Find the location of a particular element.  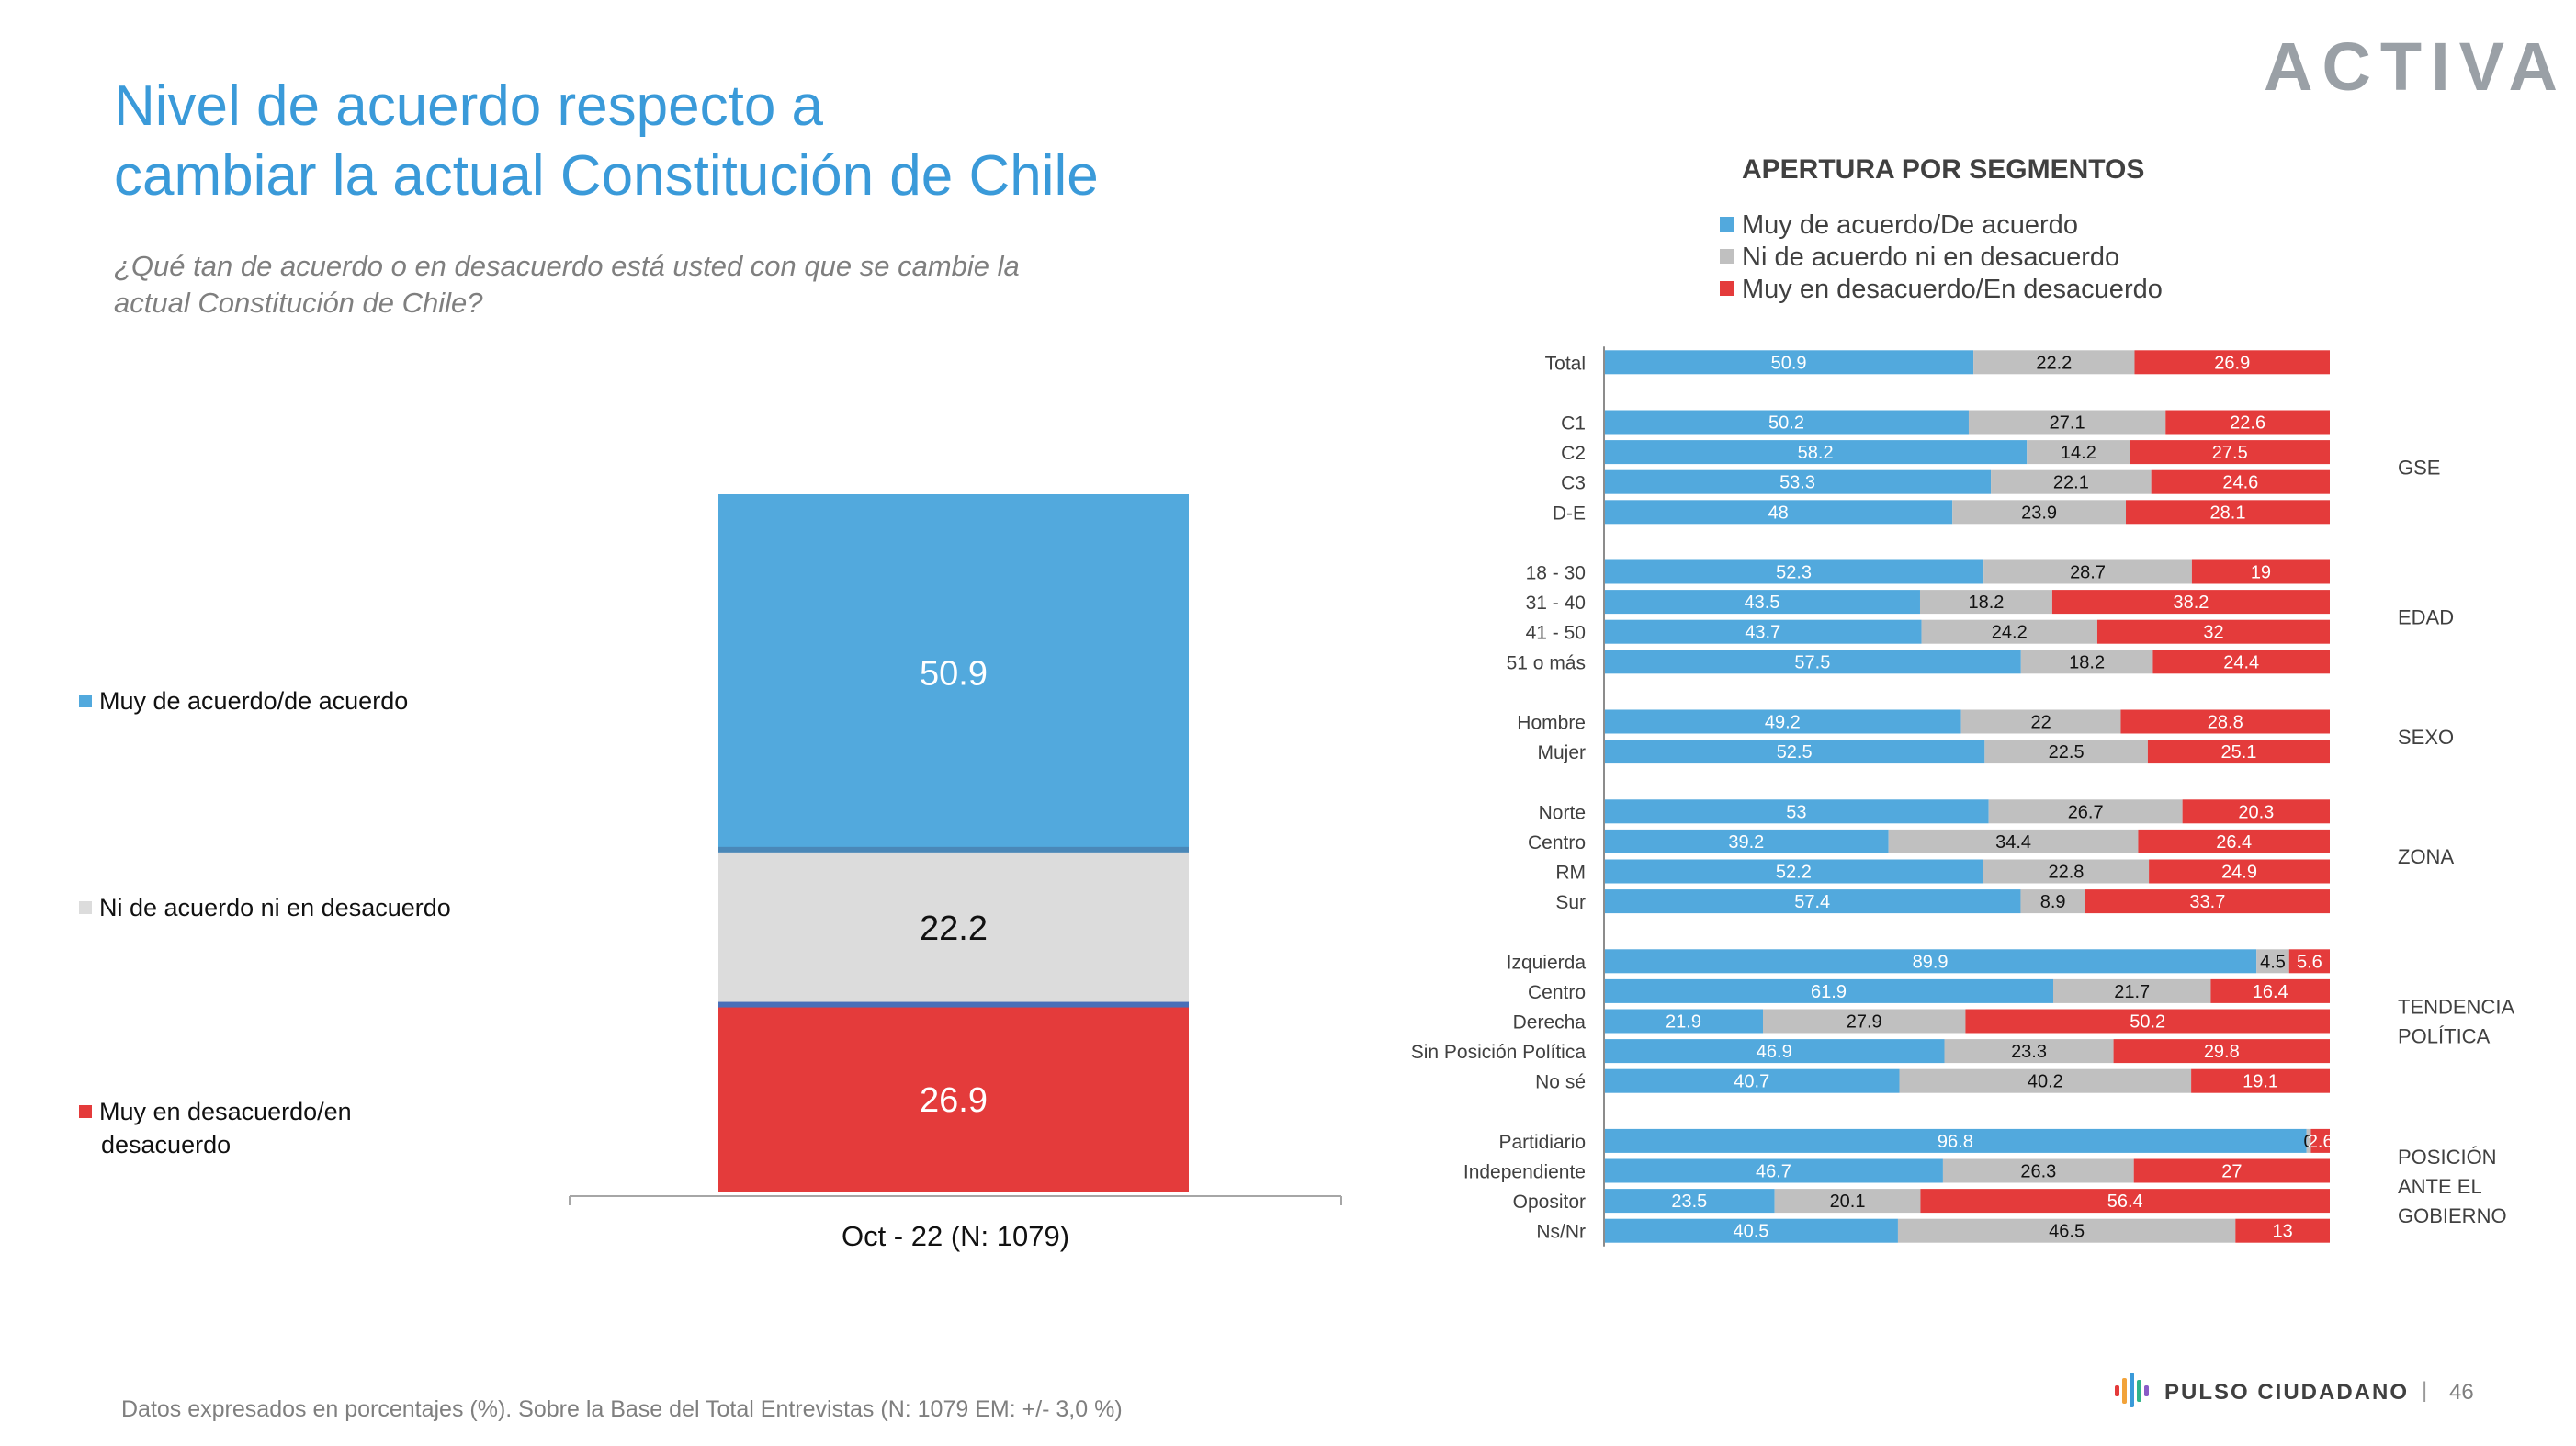

page-title-line1: Nivel de acuerdo respecto a is located at coordinates (469, 106).